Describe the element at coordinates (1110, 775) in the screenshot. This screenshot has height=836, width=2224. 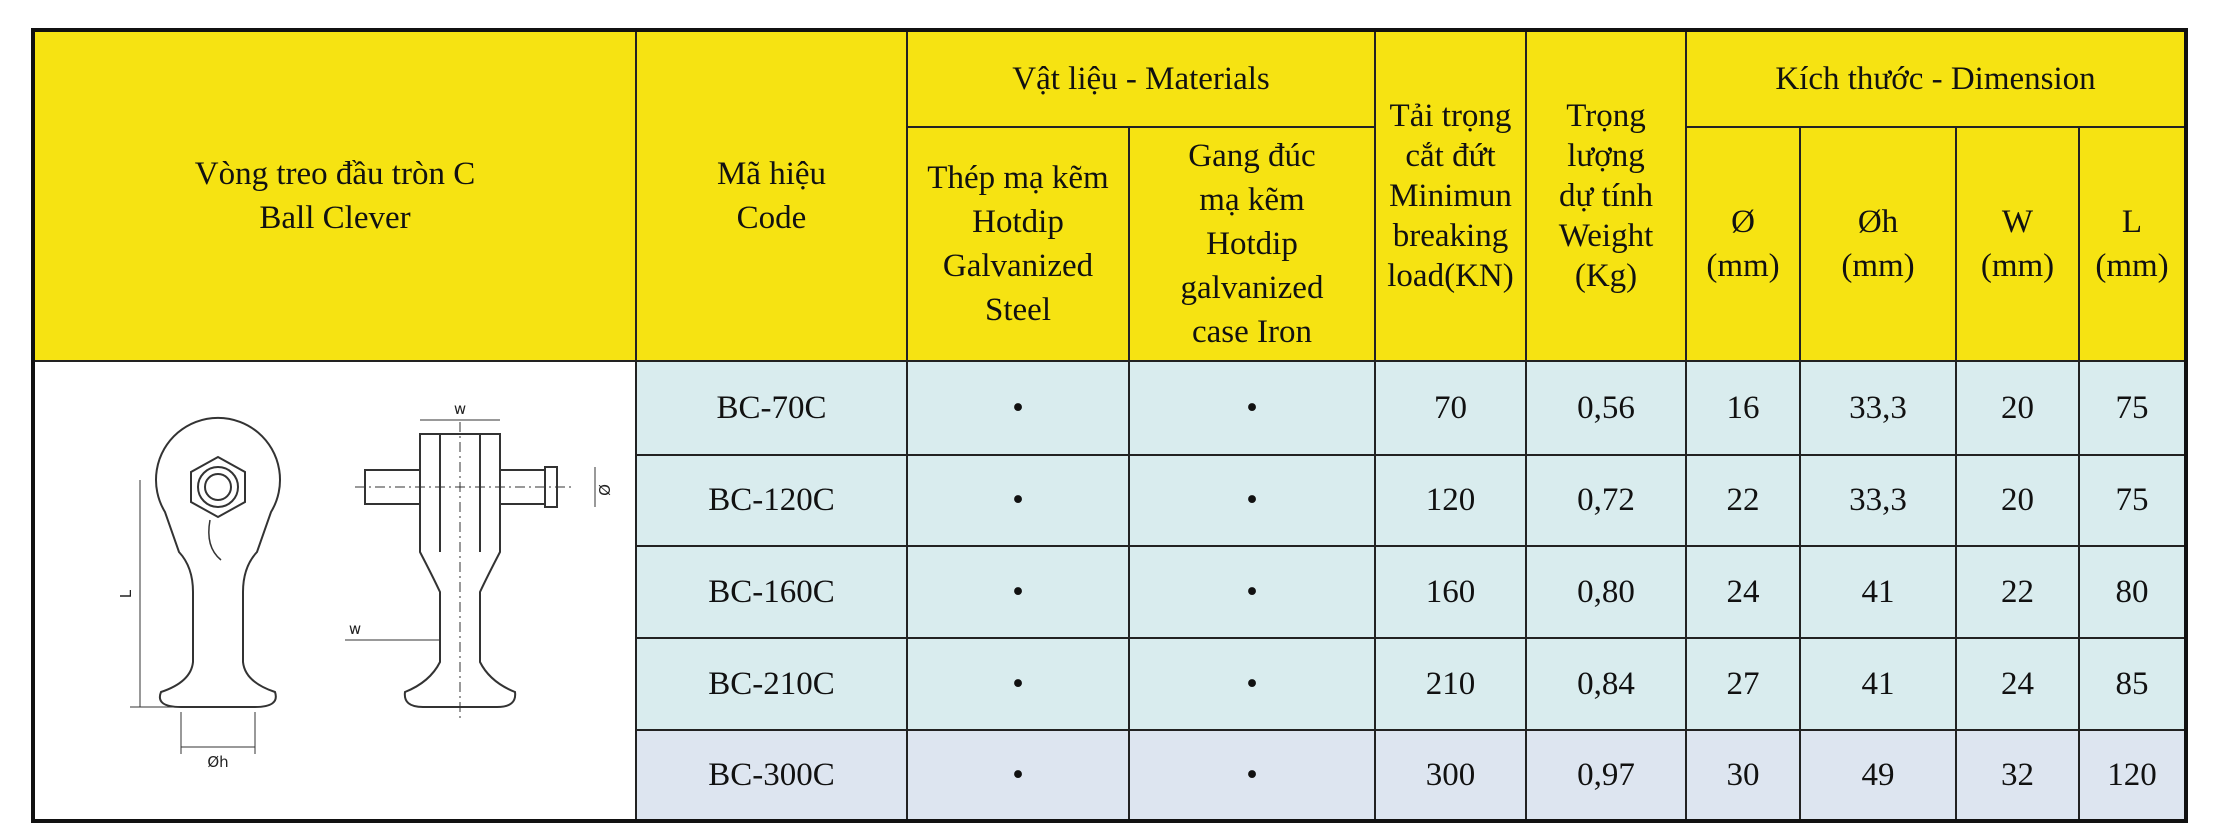
I see `data-row: BC-300C • • 300 0,97 30 49 32 120` at that location.